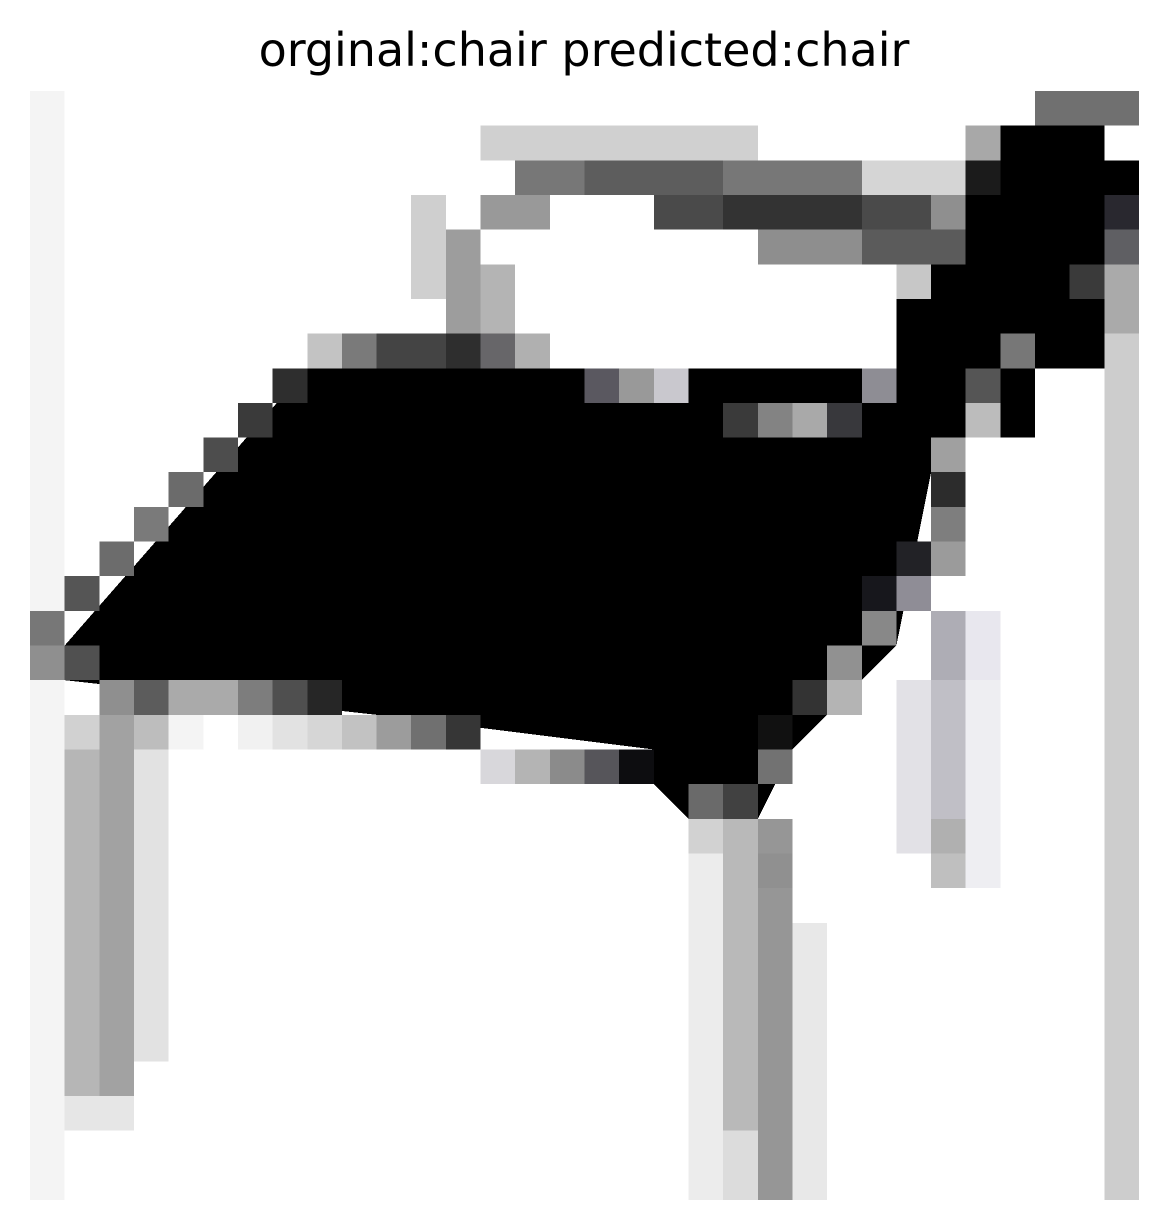  What do you see at coordinates (706, 247) in the screenshot?
I see `chair-back-rails` at bounding box center [706, 247].